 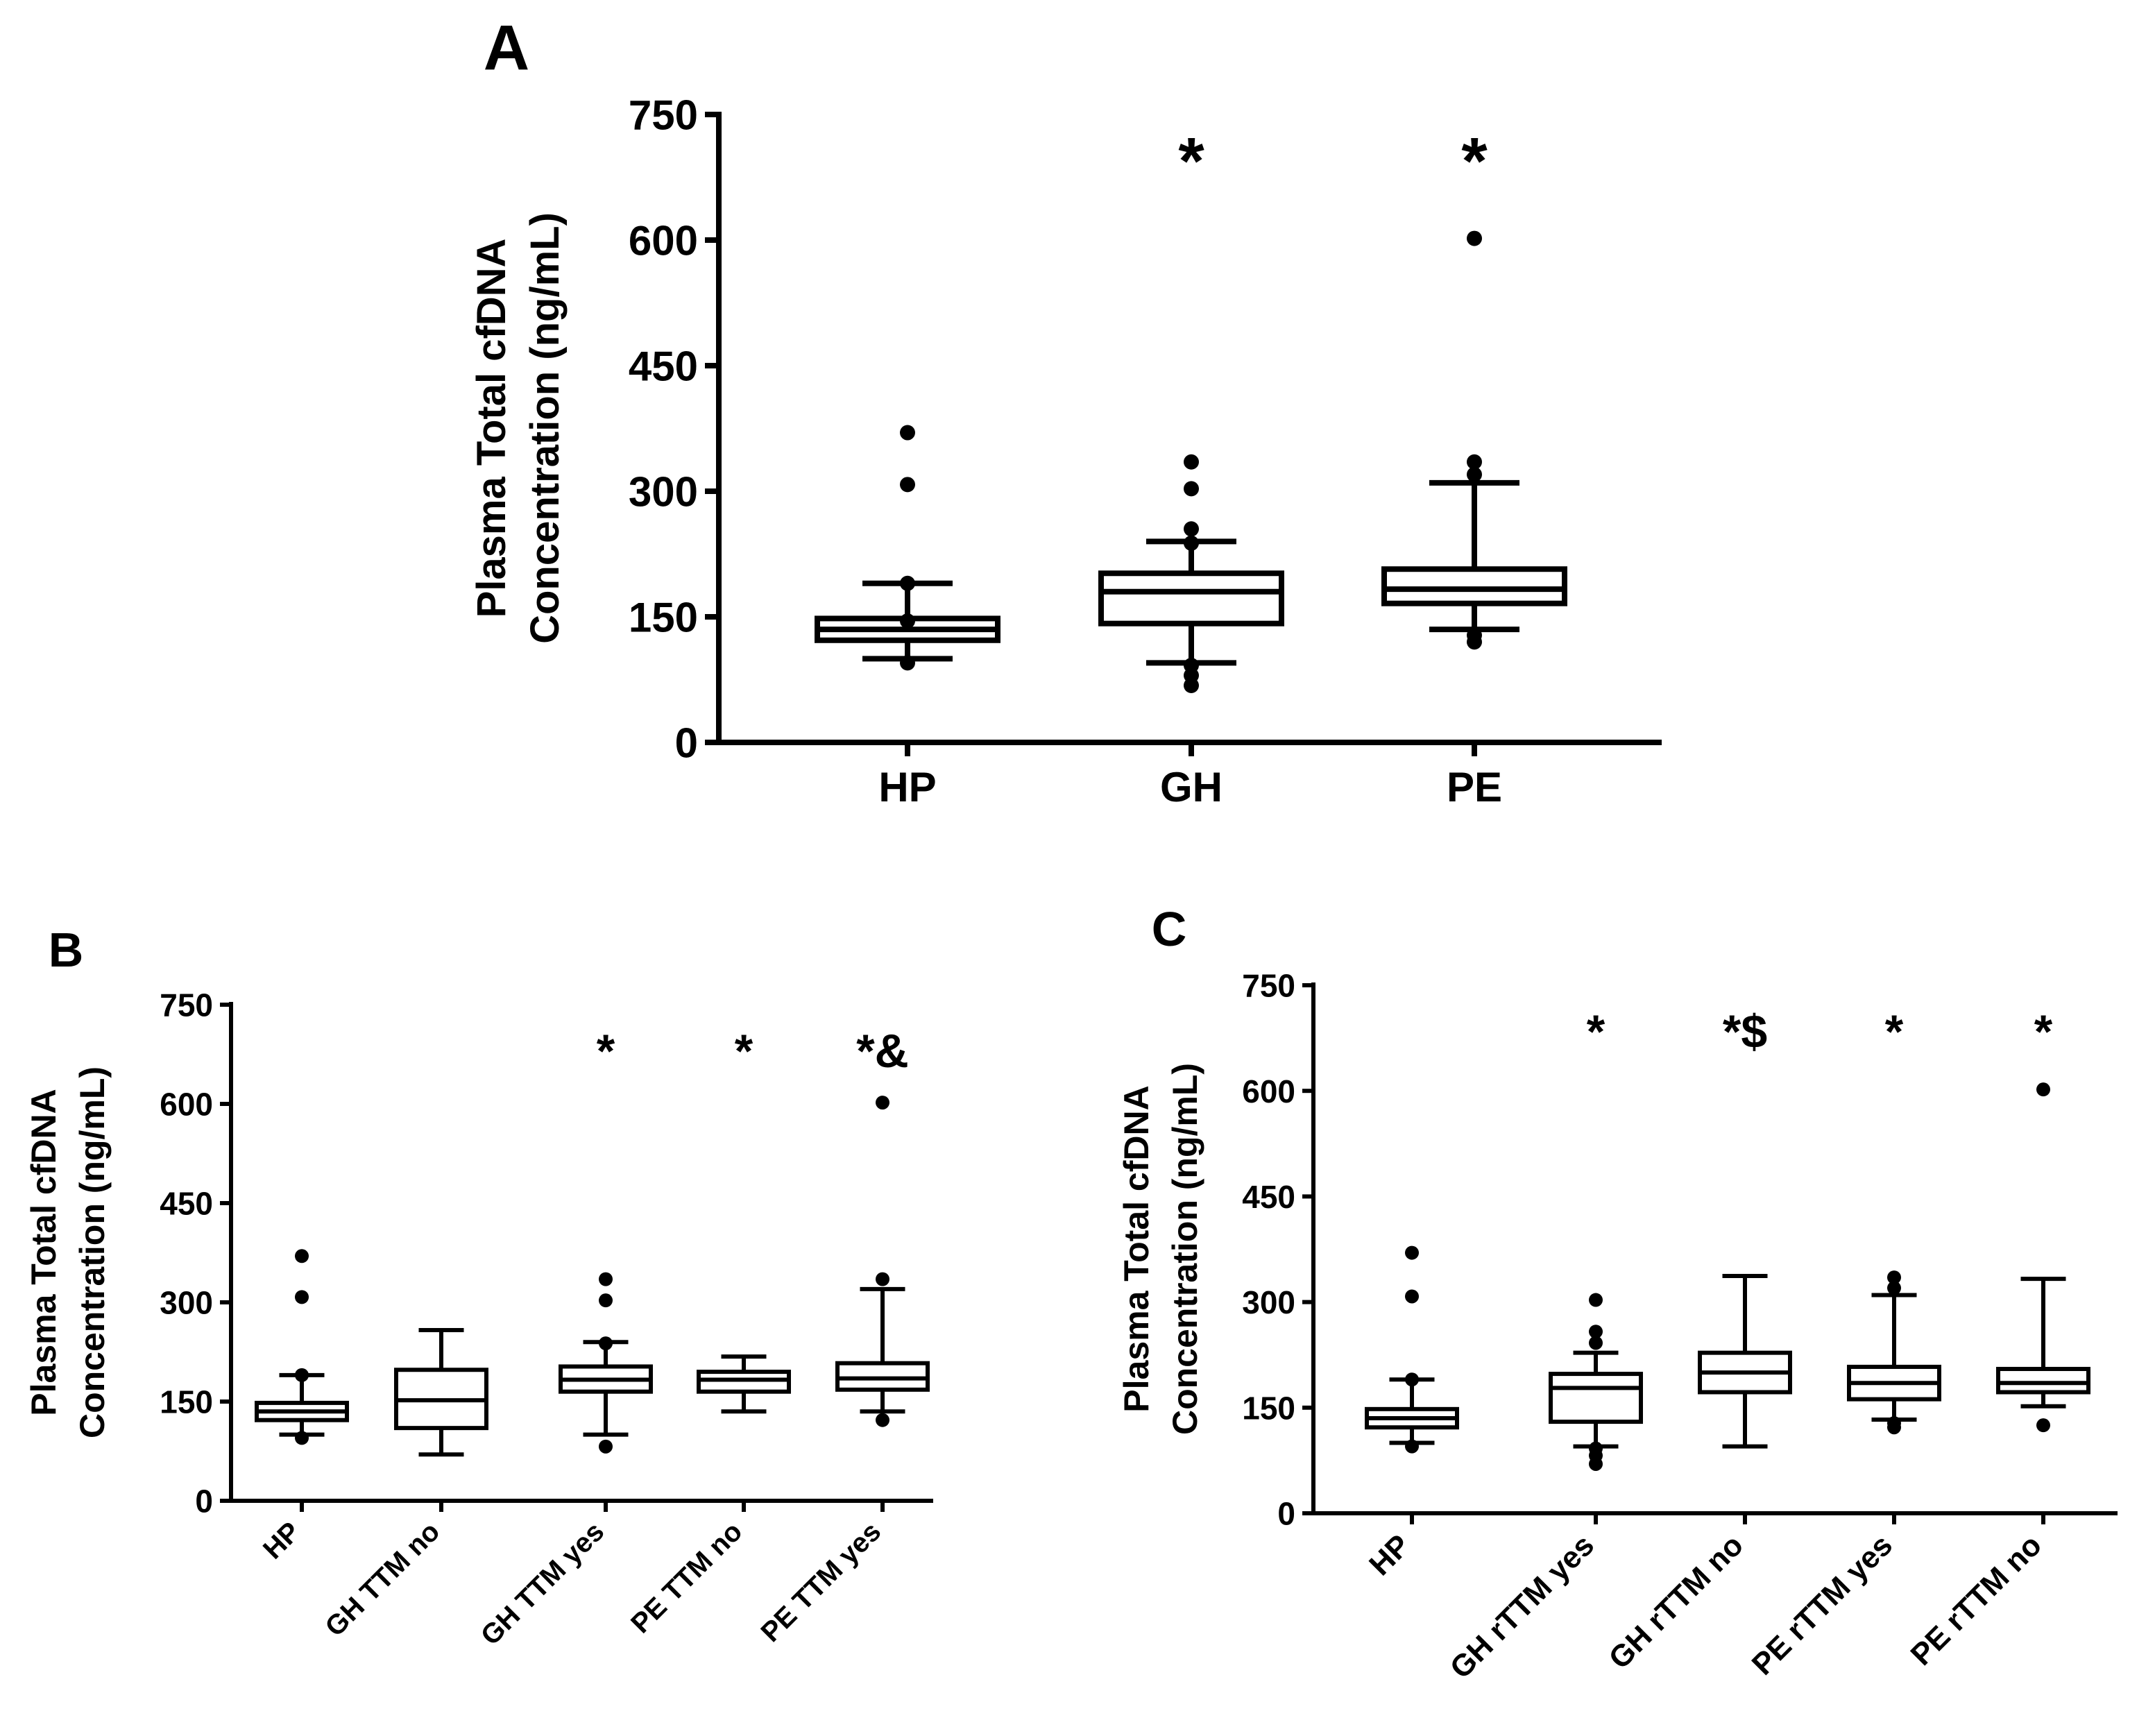 What do you see at coordinates (883, 1051) in the screenshot?
I see `significance-mark: *&` at bounding box center [883, 1051].